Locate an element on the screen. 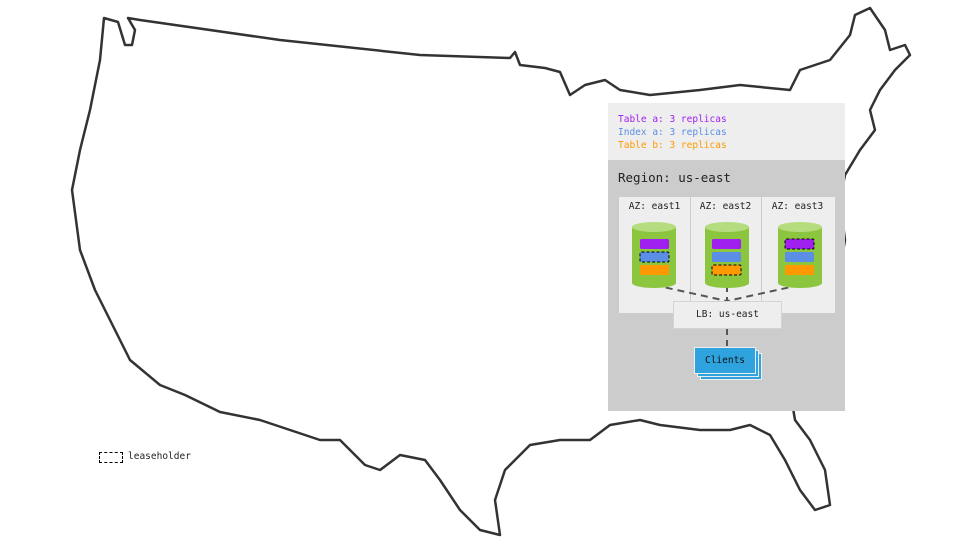 The height and width of the screenshot is (540, 960). clients-box: Clients is located at coordinates (725, 360).